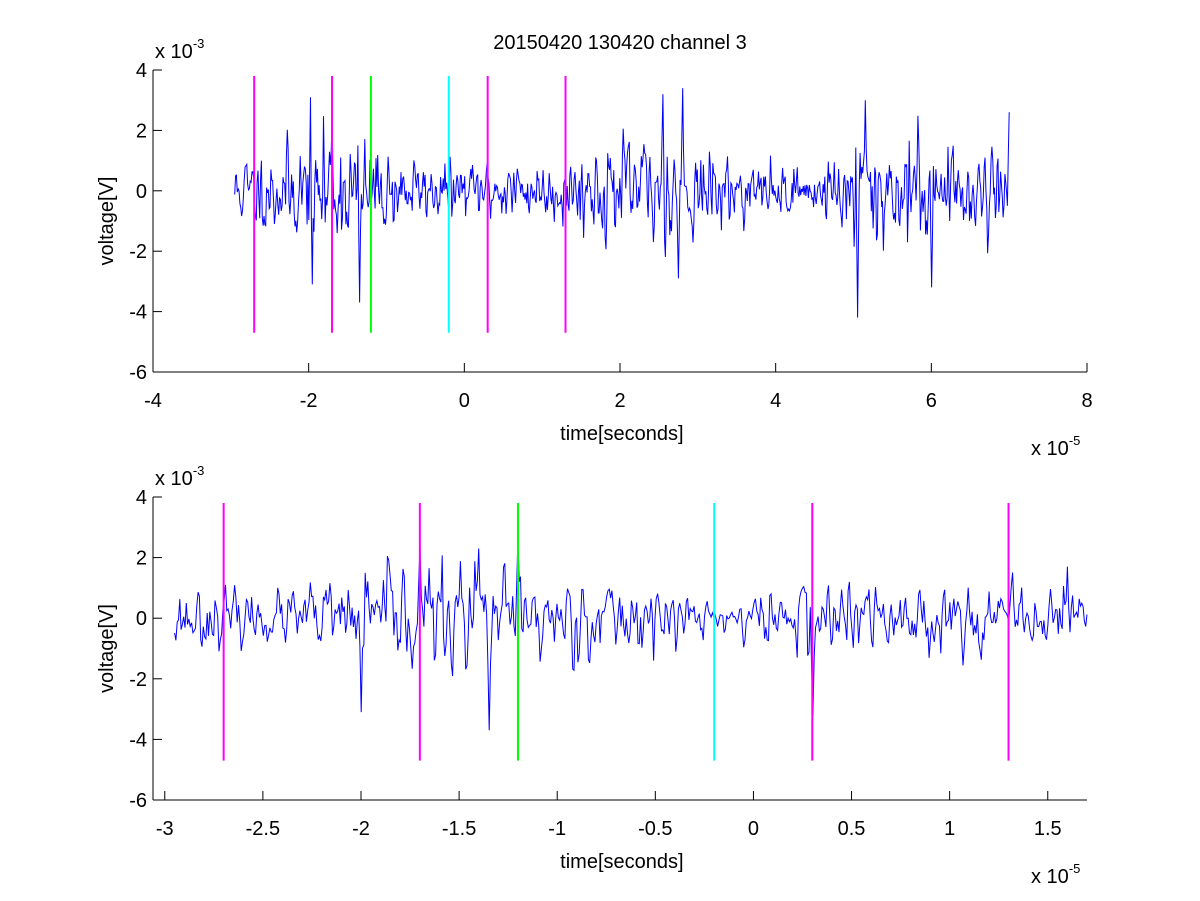 The width and height of the screenshot is (1200, 901). What do you see at coordinates (621, 862) in the screenshot?
I see `bottom-x-axis-label: time[seconds]` at bounding box center [621, 862].